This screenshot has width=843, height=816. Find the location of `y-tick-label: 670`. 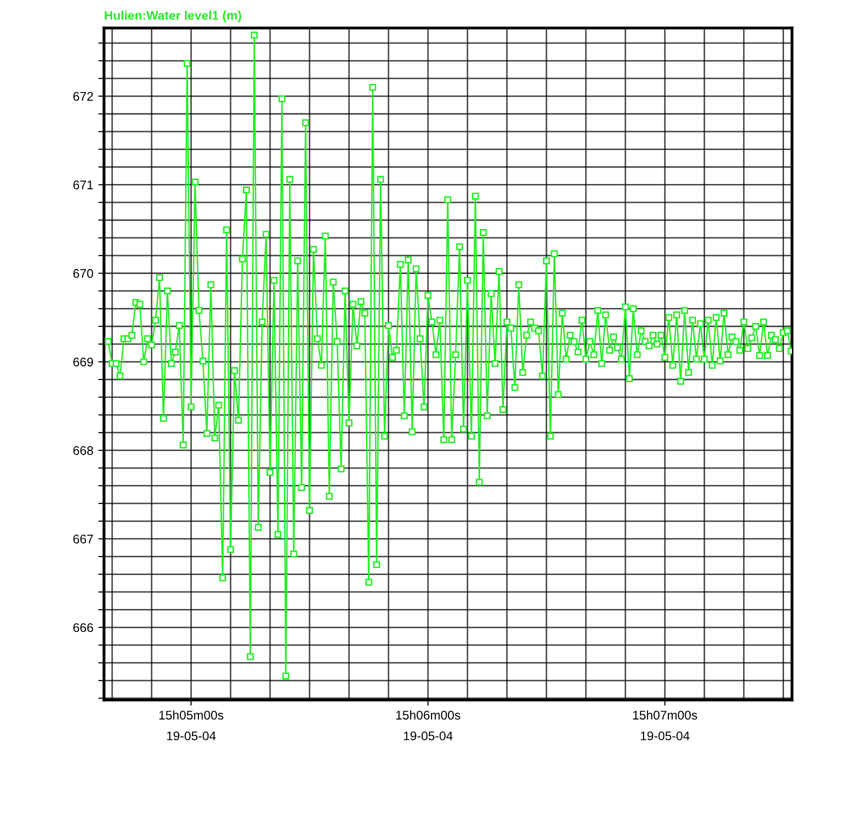

y-tick-label: 670 is located at coordinates (83, 273).